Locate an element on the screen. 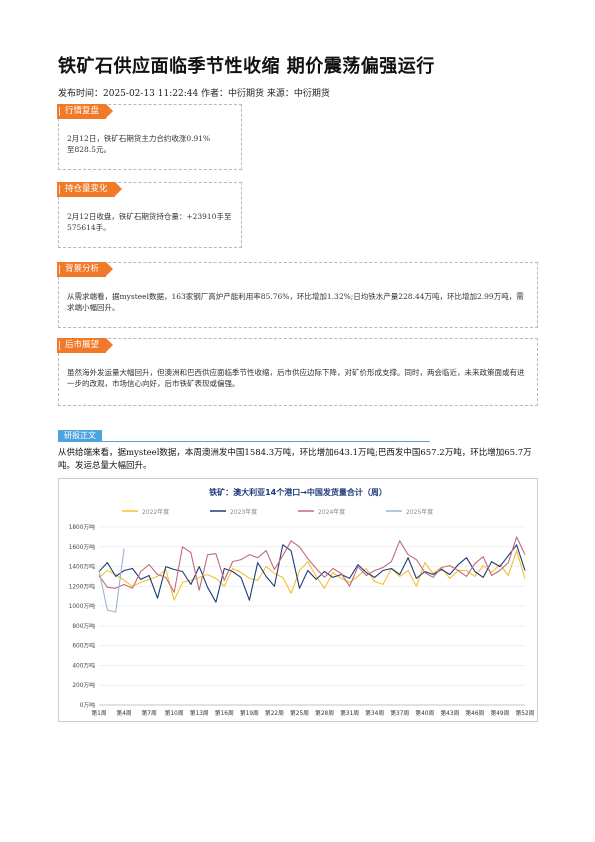 The image size is (595, 842). x-tick-label: 第22周 is located at coordinates (274, 713).